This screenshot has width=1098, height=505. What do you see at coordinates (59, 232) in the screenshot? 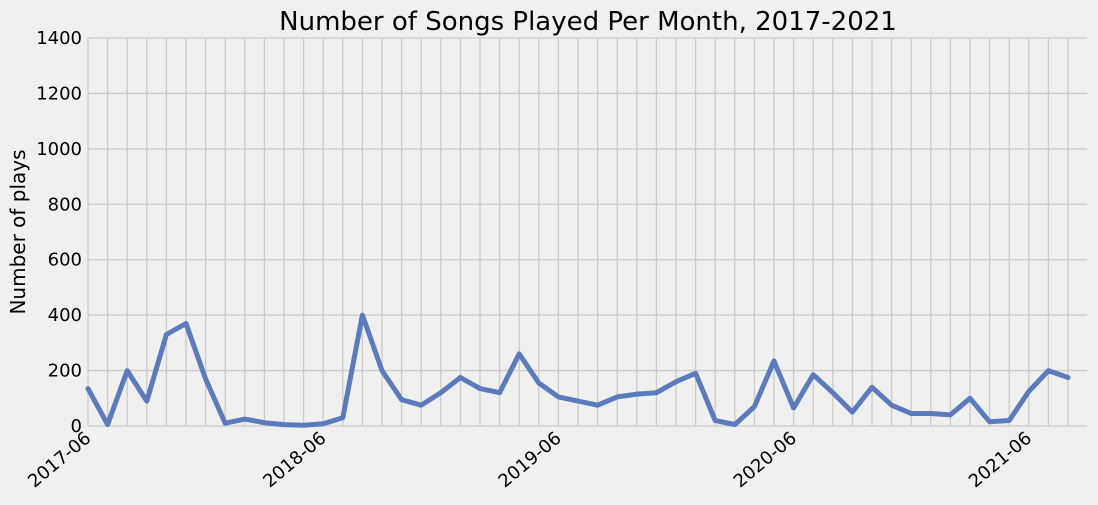
I see `y-tick-labels: 0 200 400 600 800 1000 1200 1400` at bounding box center [59, 232].